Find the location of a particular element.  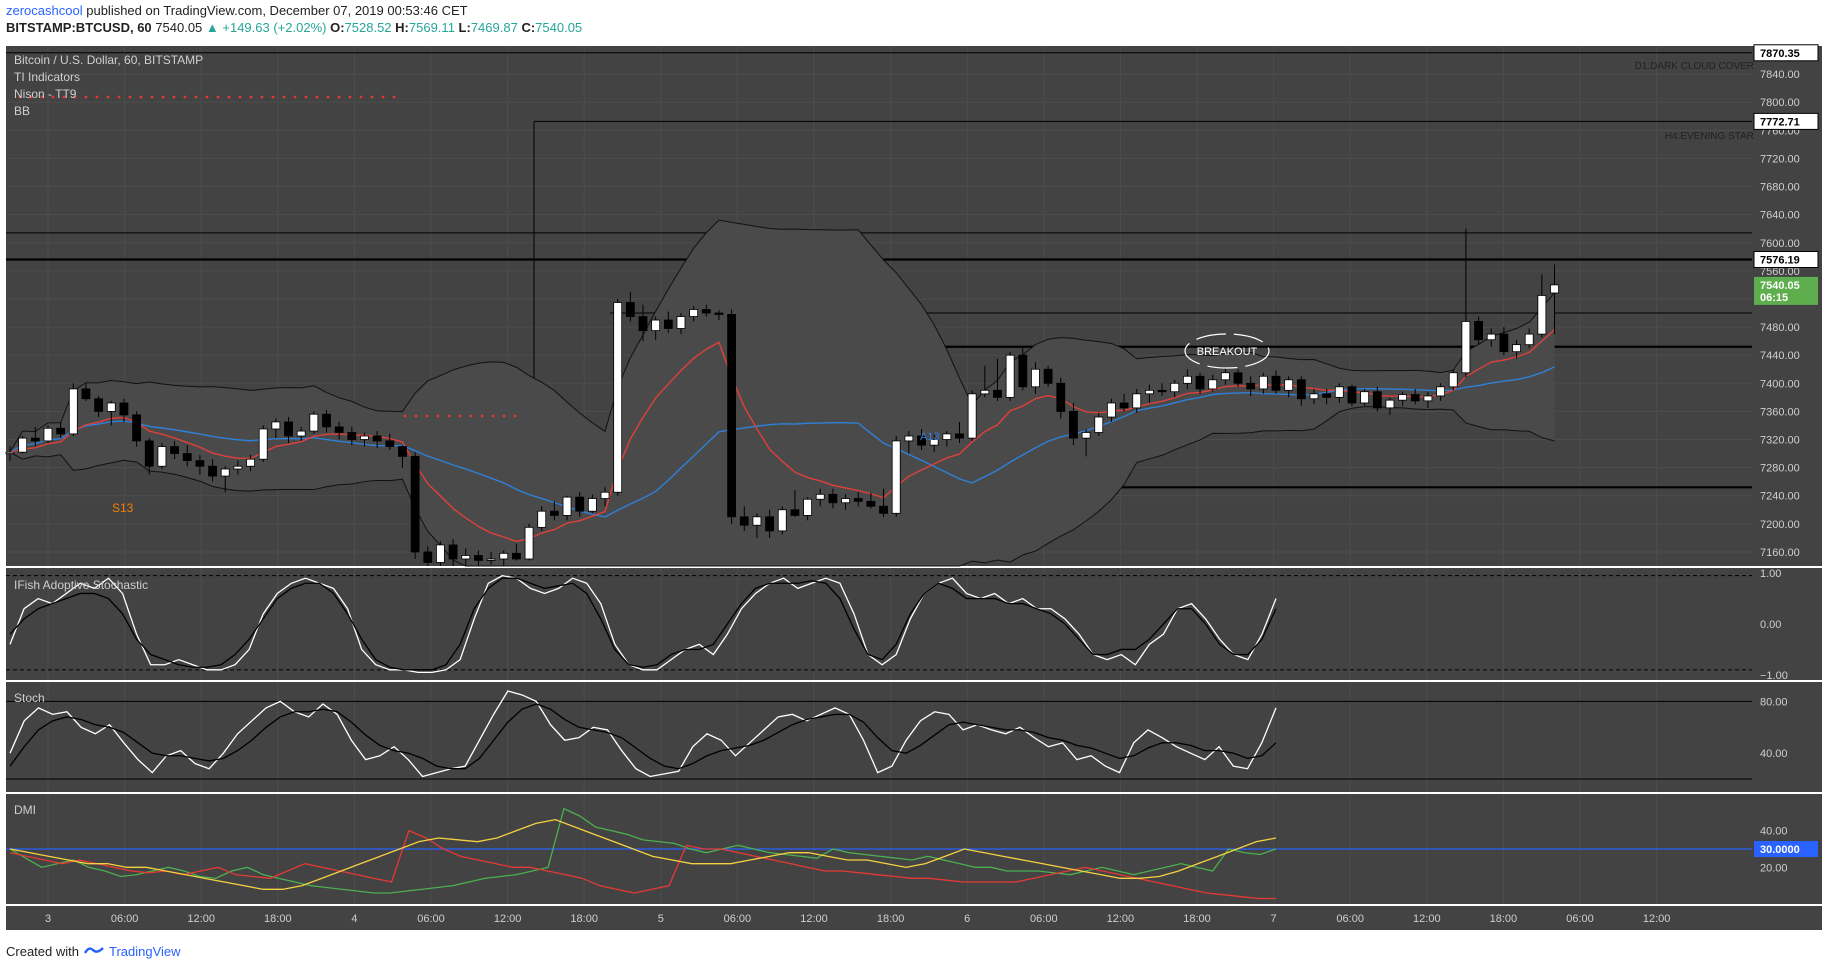

ifish-tick-label: 1.00 is located at coordinates (1770, 574).